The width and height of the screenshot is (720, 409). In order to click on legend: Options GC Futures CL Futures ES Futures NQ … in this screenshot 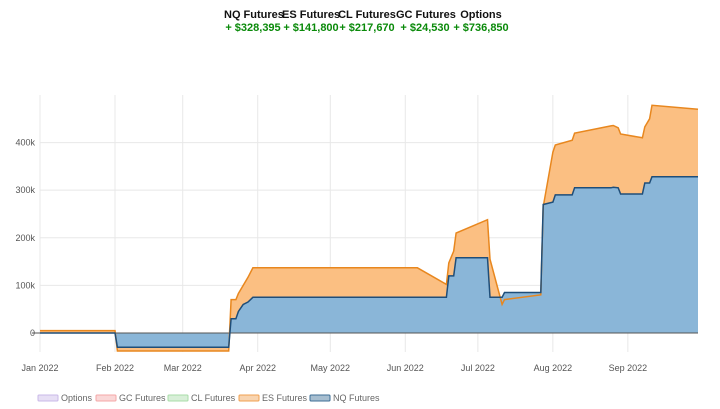, I will do `click(208, 398)`.